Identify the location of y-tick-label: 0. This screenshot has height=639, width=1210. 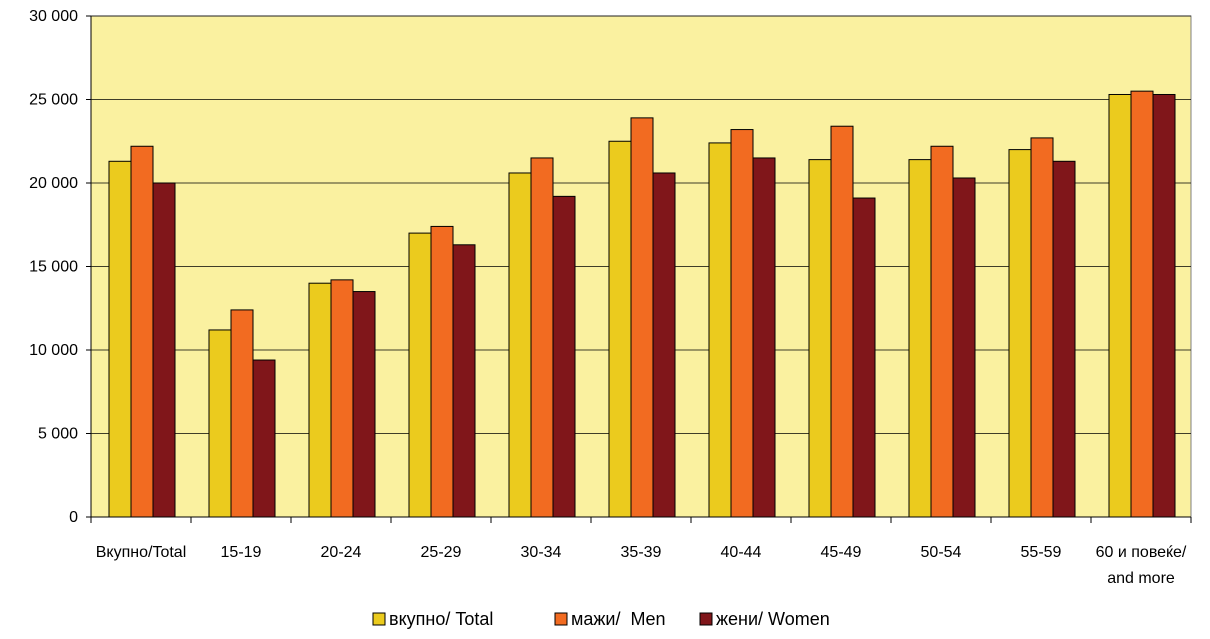
(73, 517).